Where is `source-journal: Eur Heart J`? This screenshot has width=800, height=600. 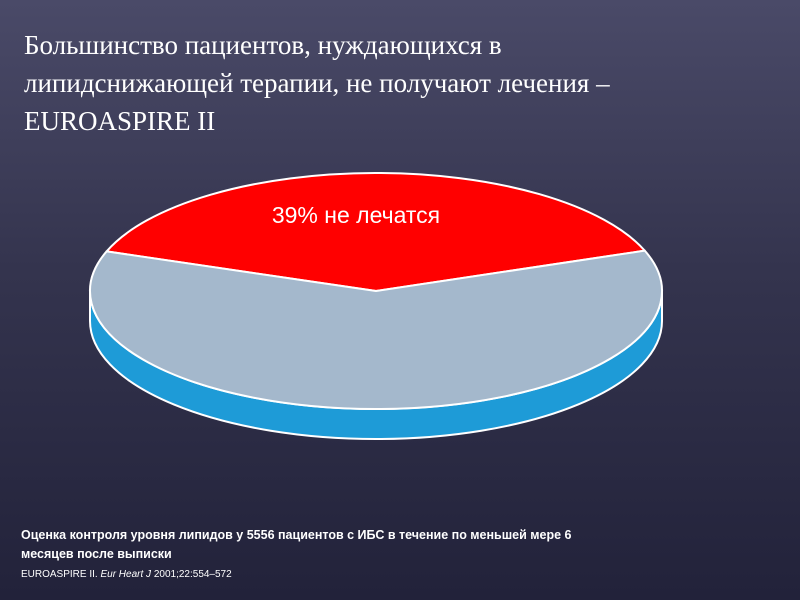 source-journal: Eur Heart J is located at coordinates (126, 574).